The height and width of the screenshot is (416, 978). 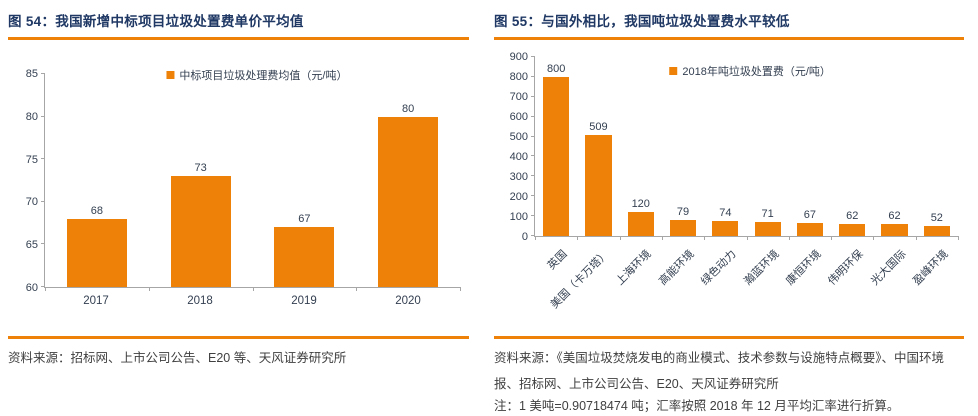 What do you see at coordinates (725, 146) in the screenshot?
I see `bar-slot: 74` at bounding box center [725, 146].